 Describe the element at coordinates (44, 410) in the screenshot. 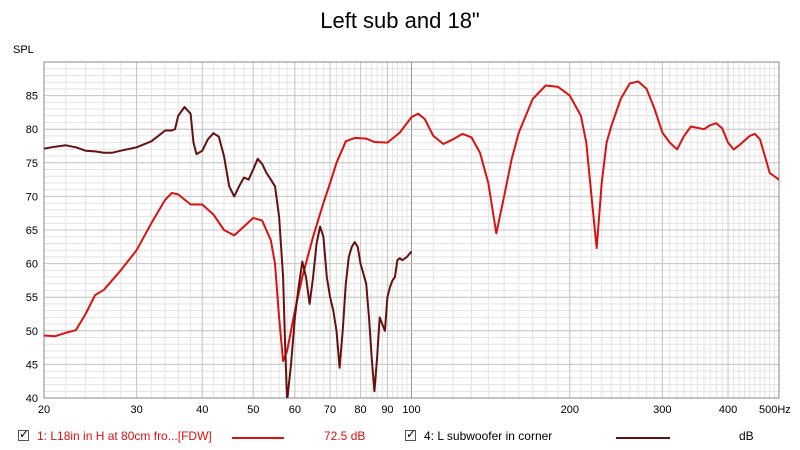

I see `x-tick-label: 20` at that location.